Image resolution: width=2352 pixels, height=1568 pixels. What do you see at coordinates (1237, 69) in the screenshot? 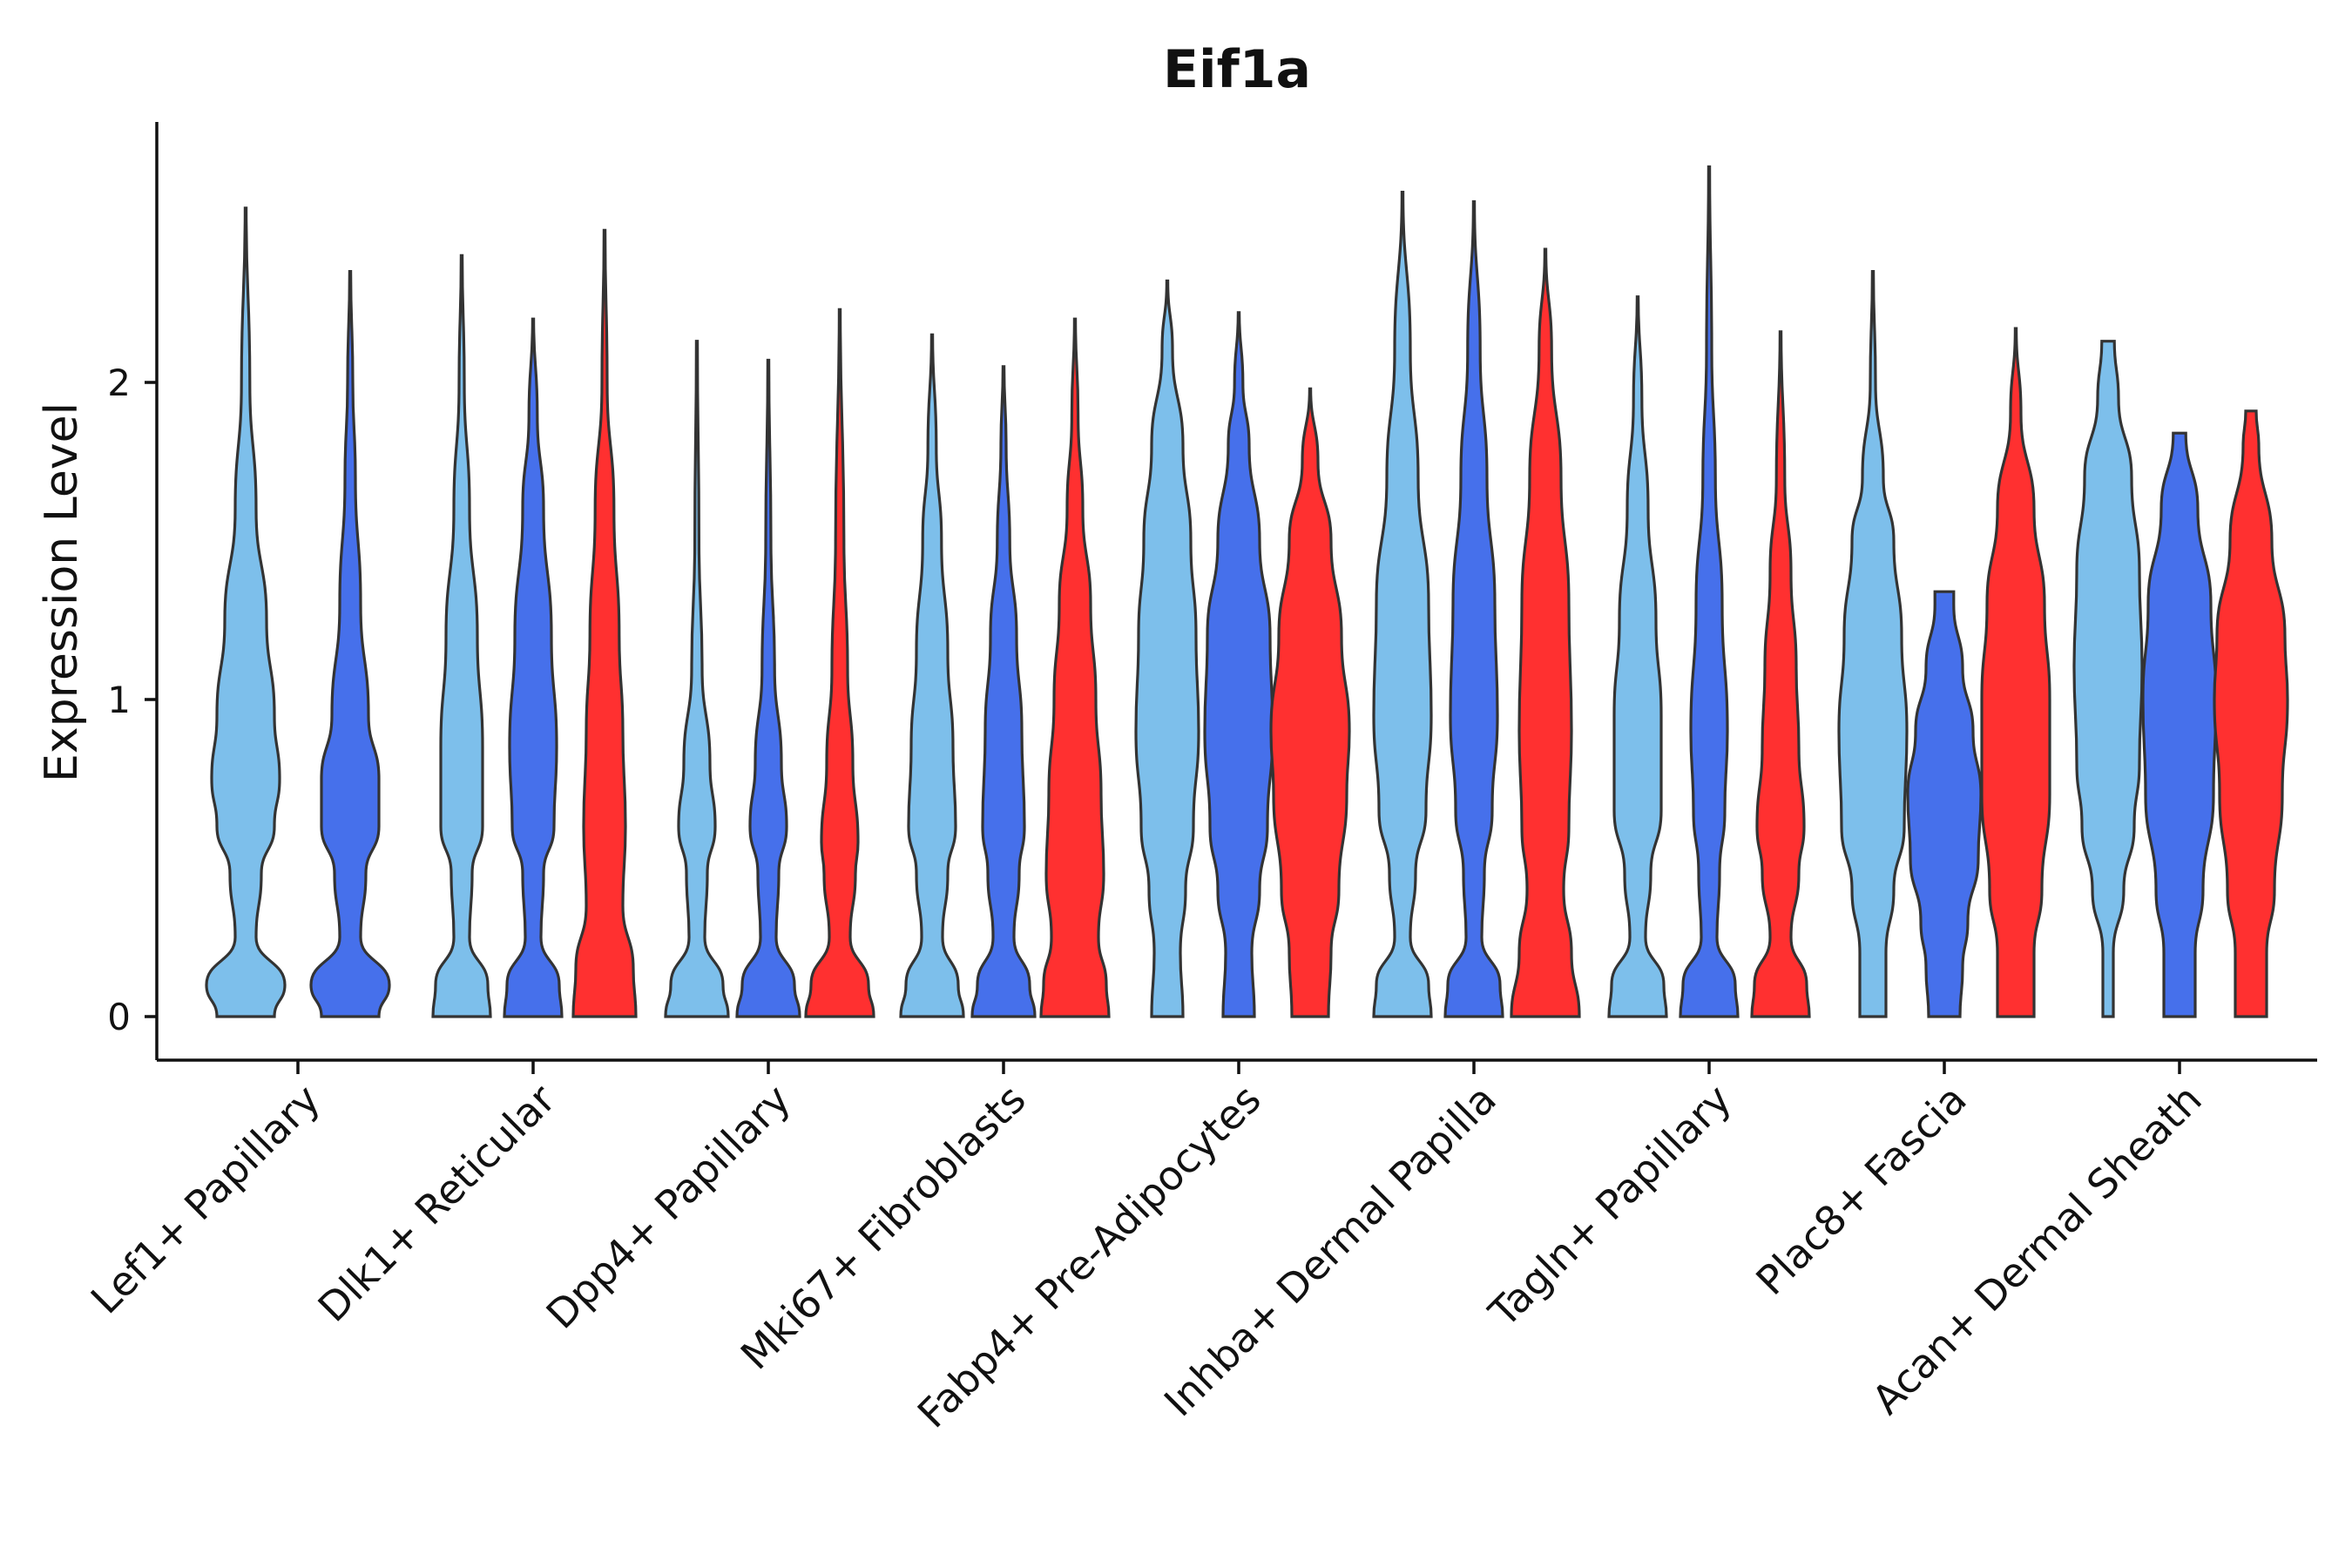
I see `chart-title: Eif1a` at bounding box center [1237, 69].